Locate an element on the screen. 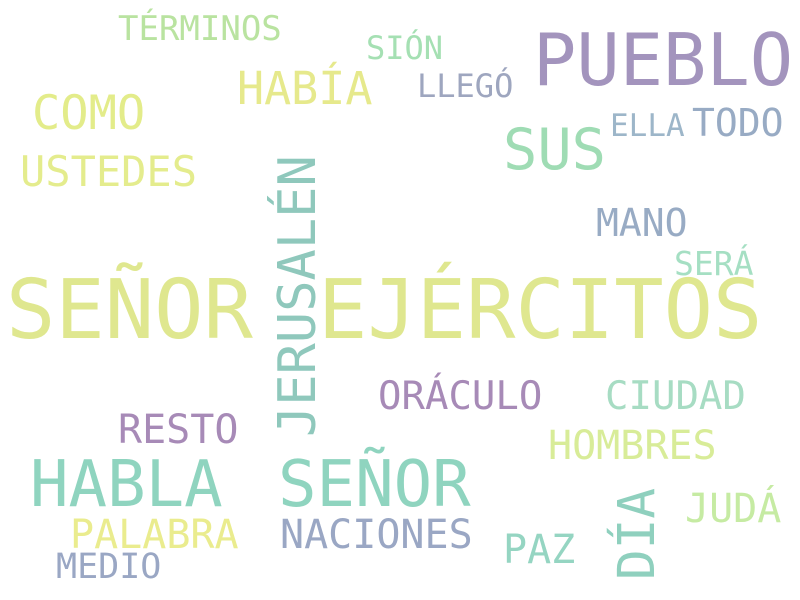  word-senor-small: SEÑOR is located at coordinates (374, 485).